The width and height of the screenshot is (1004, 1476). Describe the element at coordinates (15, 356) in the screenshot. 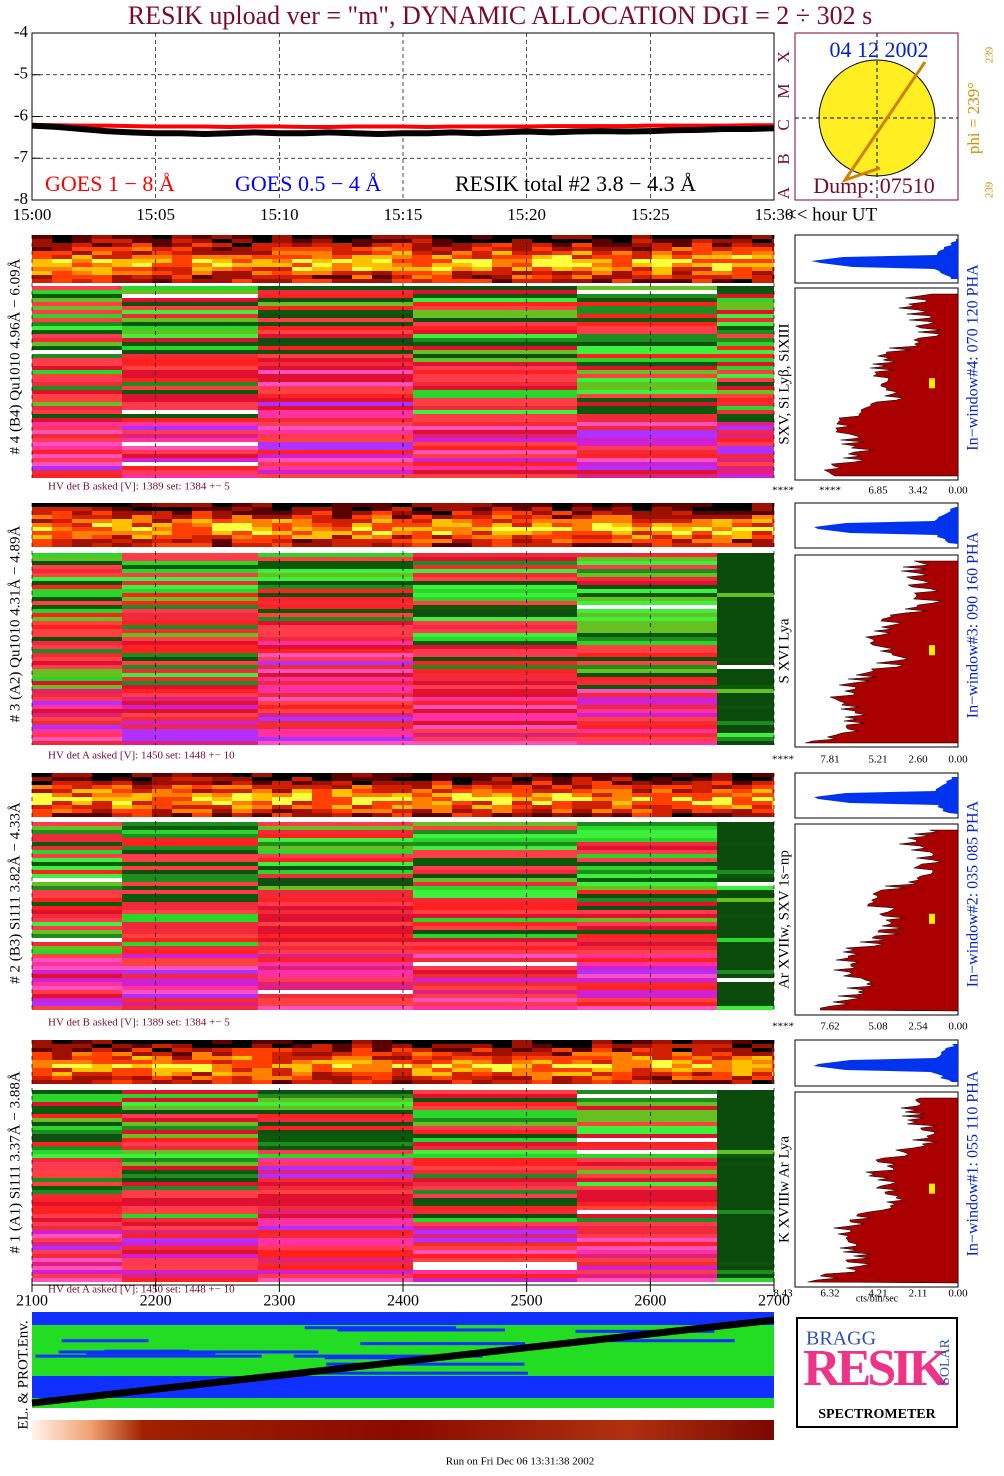

I see `panel-label: # 4 (B4) Qu1010 4.96Å − 6.09Å` at that location.